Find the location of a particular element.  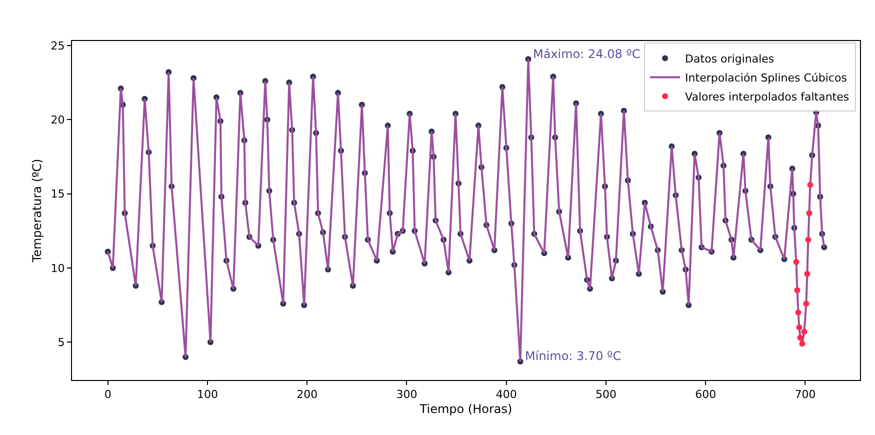

y-tick-label: 20 is located at coordinates (57, 119).